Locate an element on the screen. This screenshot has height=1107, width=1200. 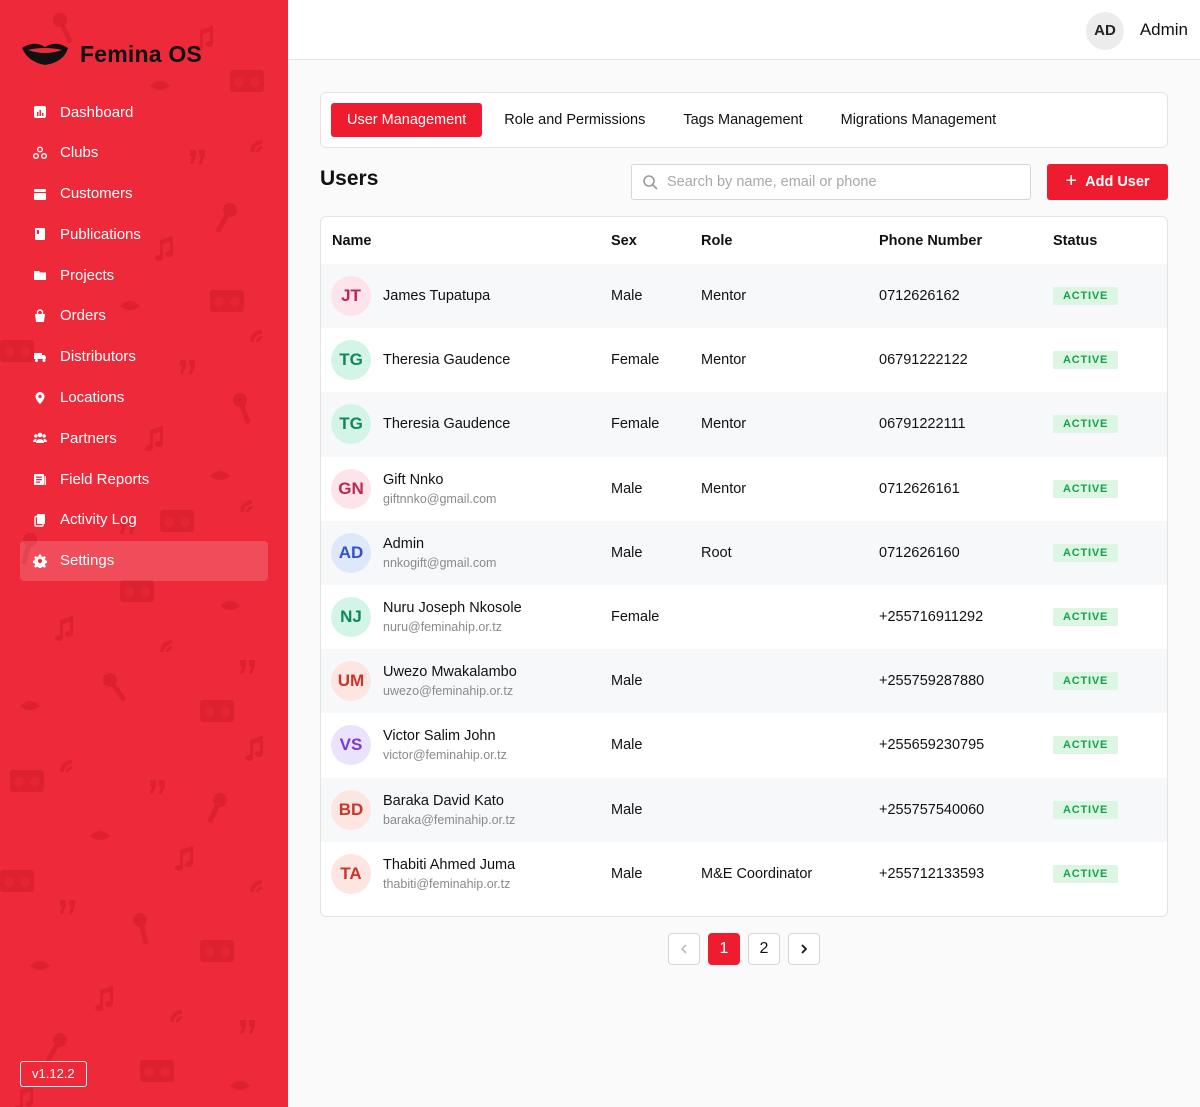
column-header-phone: Phone Number is located at coordinates (931, 240).